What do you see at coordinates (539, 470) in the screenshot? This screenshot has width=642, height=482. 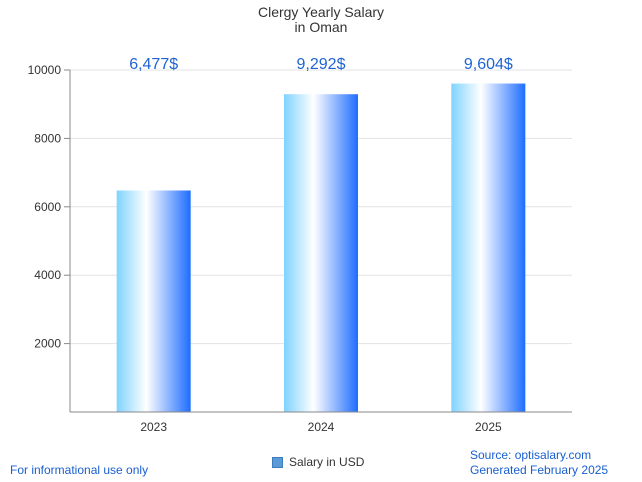 I see `generated-date: Generated February 2025` at bounding box center [539, 470].